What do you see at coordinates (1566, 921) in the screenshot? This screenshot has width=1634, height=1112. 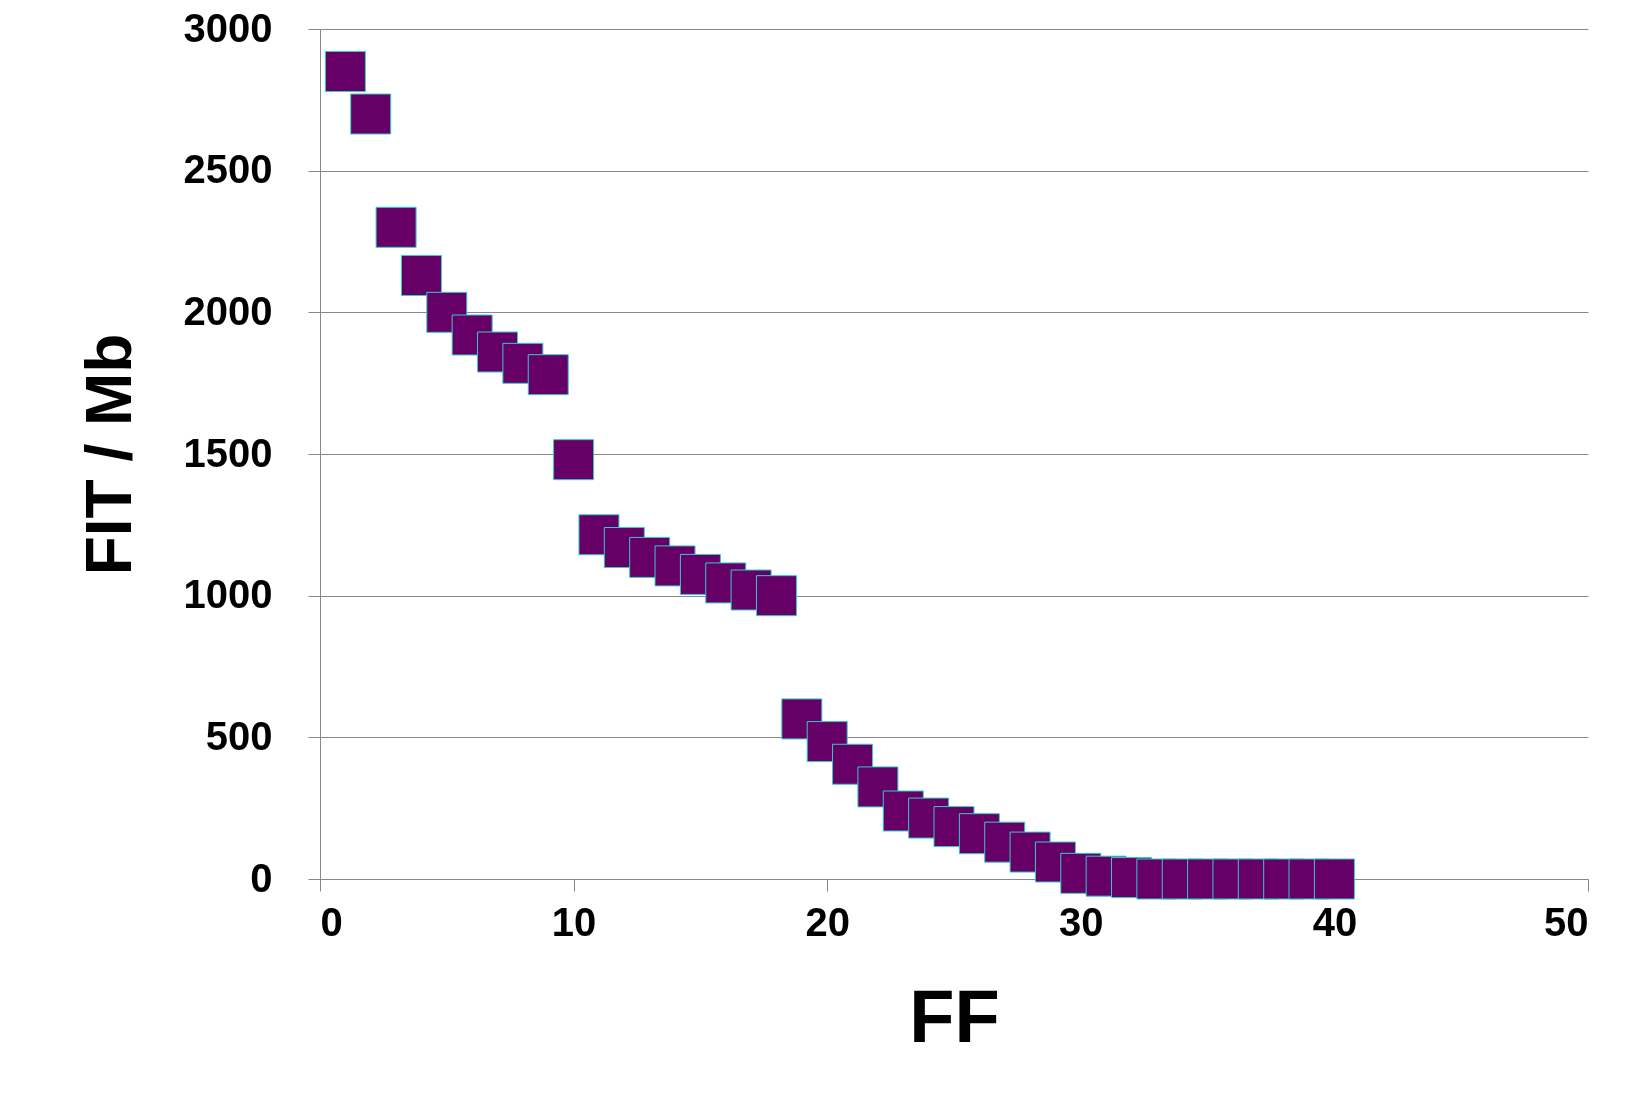 I see `x-tick-label: 50` at bounding box center [1566, 921].